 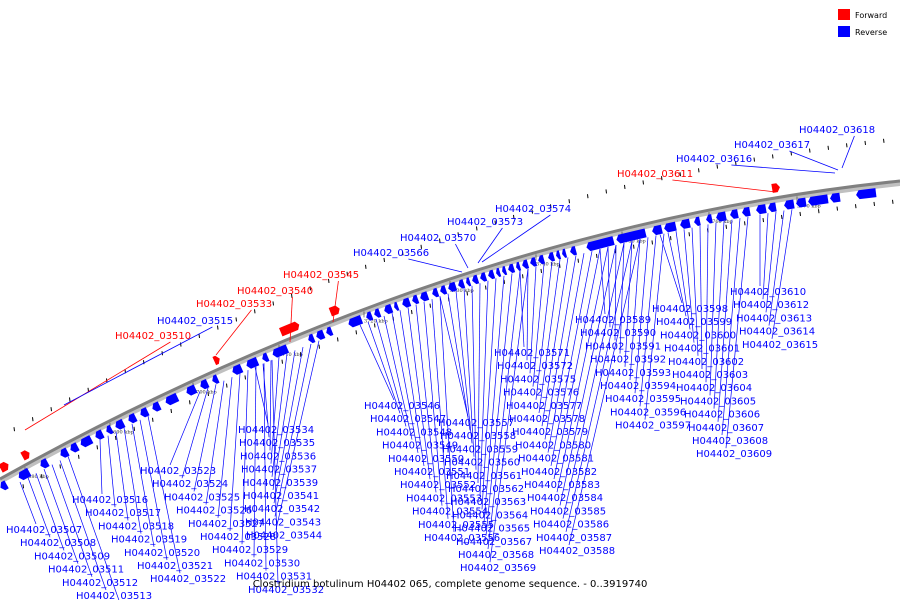 What do you see at coordinates (462, 538) in the screenshot?
I see `gene-label: H04402_03556` at bounding box center [462, 538].